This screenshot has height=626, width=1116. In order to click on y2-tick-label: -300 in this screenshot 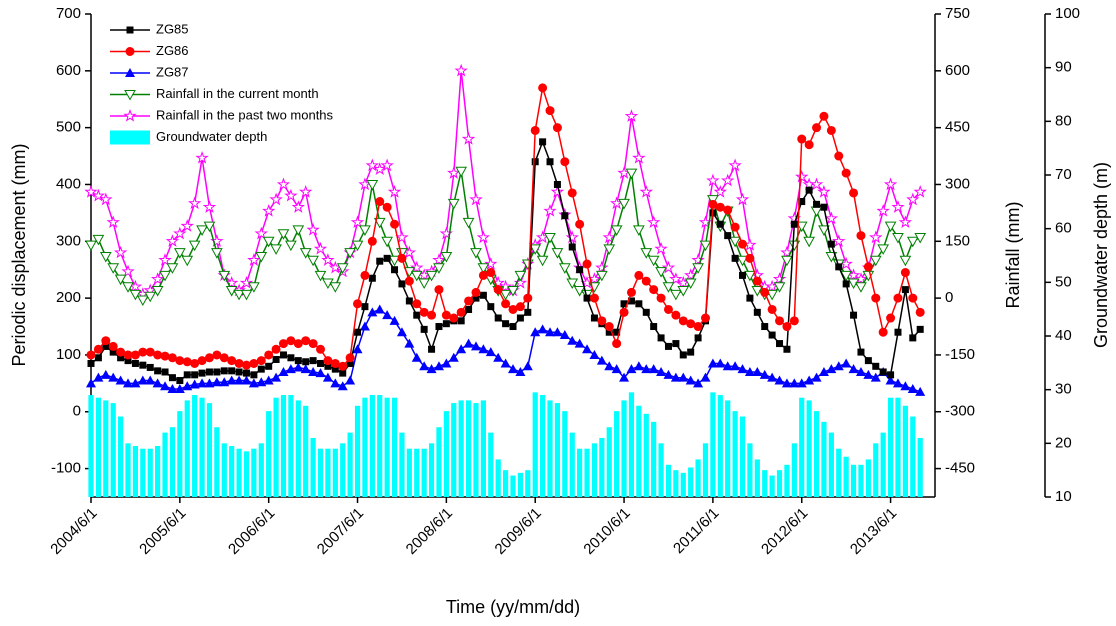, I will do `click(960, 411)`.